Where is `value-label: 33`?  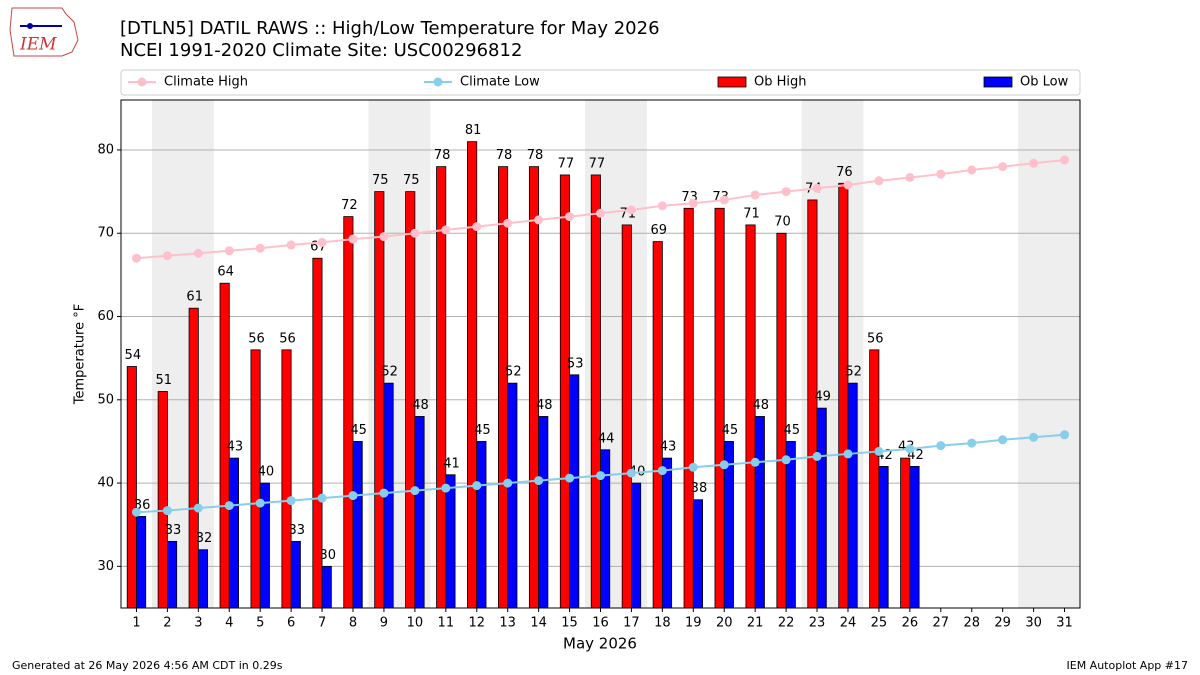
value-label: 33 is located at coordinates (297, 530).